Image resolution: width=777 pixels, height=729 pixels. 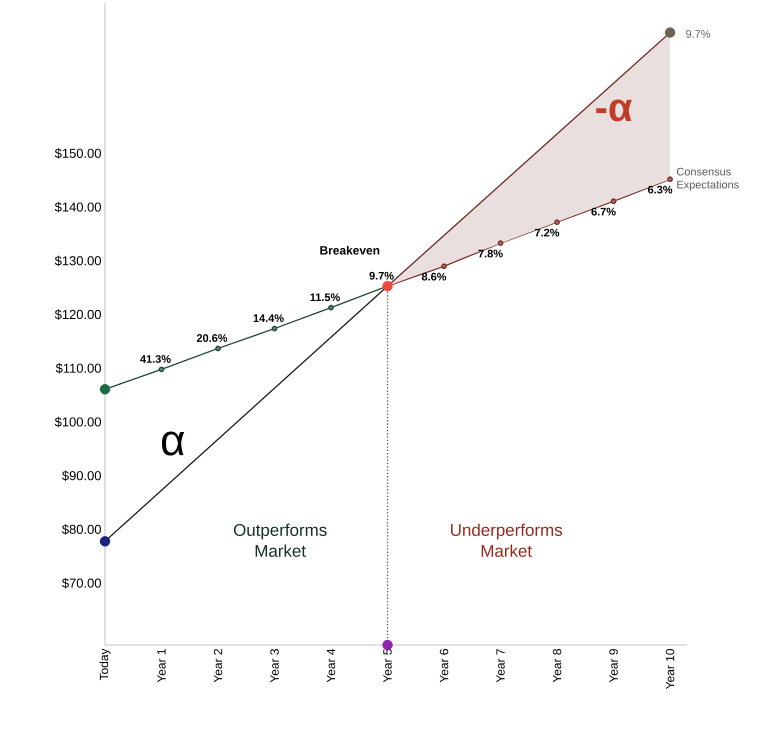 I want to click on annotation: 14.4%, so click(x=269, y=318).